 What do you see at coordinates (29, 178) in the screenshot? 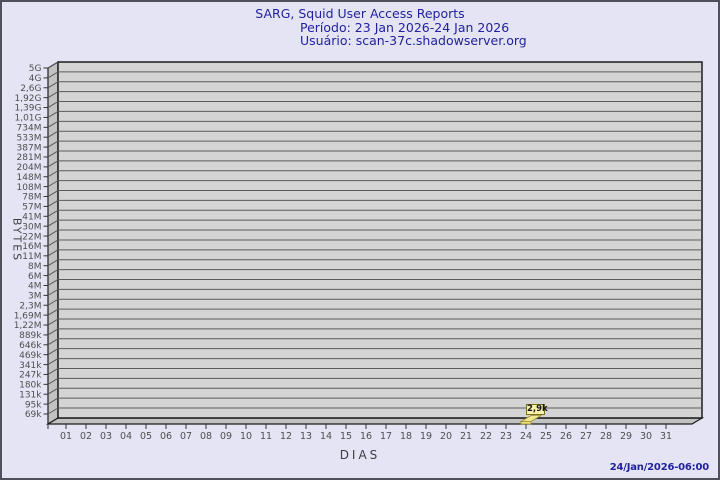
I see `y-tick-label: 148M` at bounding box center [29, 178].